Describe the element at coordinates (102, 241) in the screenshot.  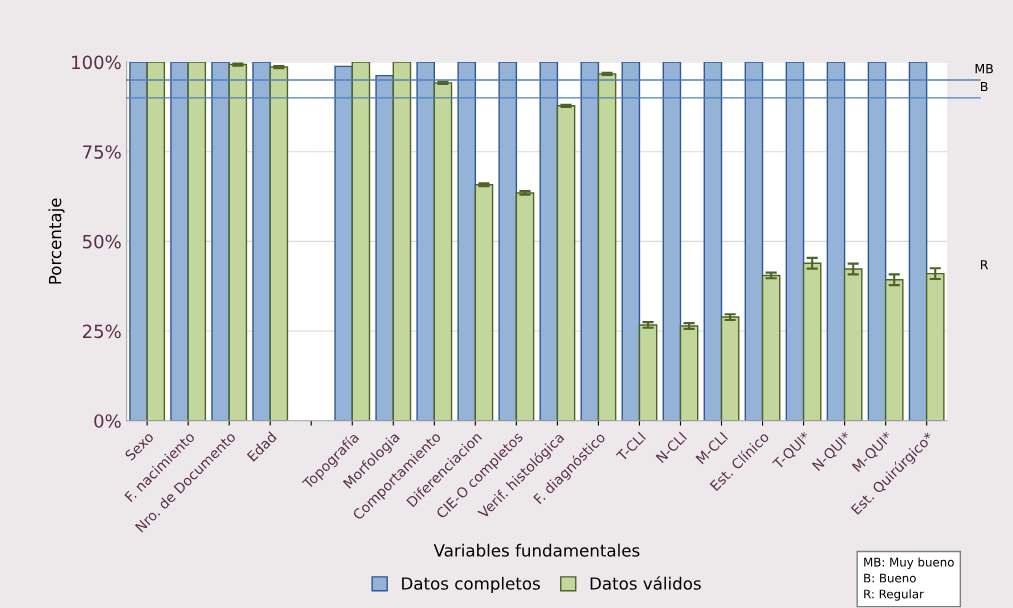
I see `y-tick-label: 50%` at that location.